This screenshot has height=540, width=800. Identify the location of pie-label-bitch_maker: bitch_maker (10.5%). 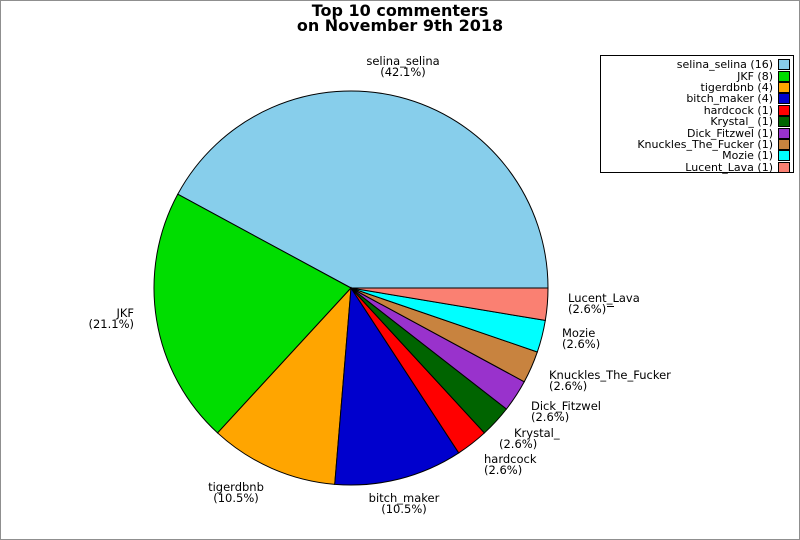
(404, 503).